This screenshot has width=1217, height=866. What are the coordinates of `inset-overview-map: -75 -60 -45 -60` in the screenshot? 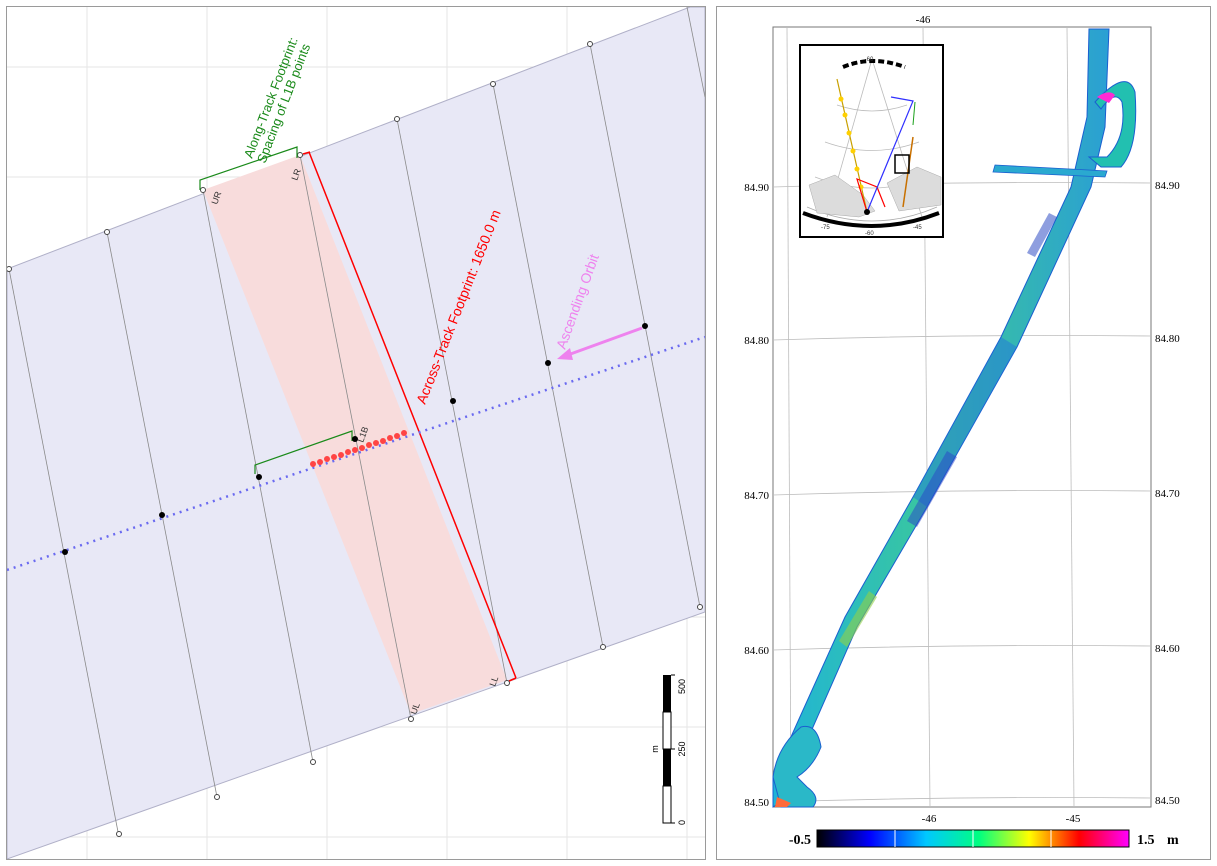 It's located at (871, 141).